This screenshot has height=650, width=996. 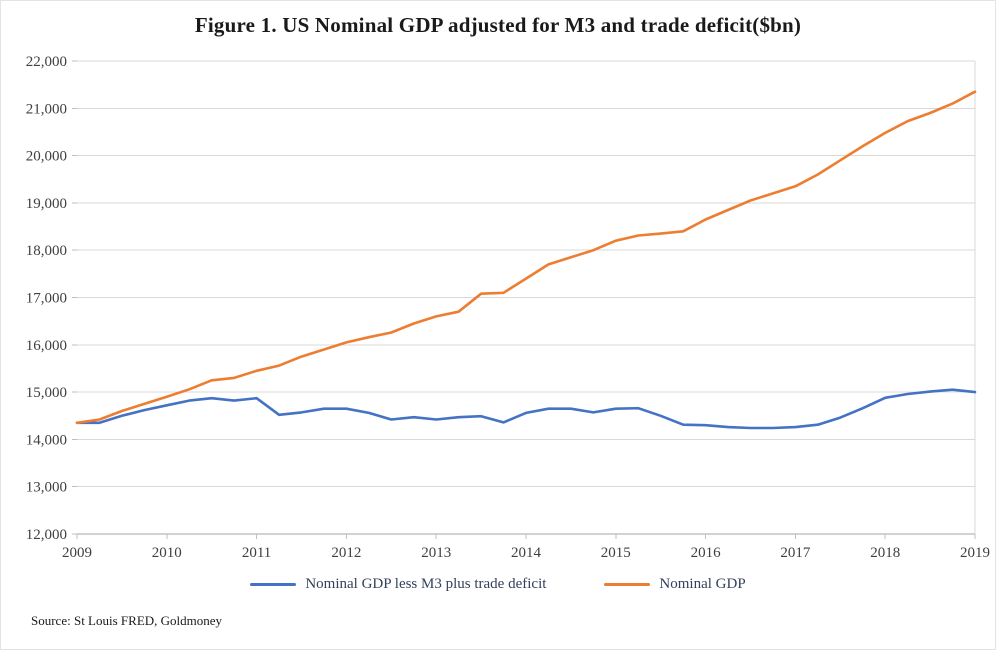 What do you see at coordinates (46, 440) in the screenshot?
I see `svg-text: 14,000` at bounding box center [46, 440].